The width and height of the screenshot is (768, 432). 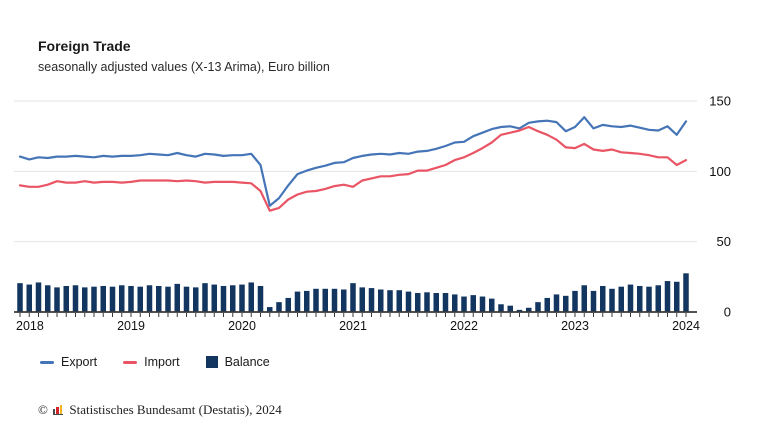 I want to click on svg-text: 2024, so click(x=686, y=326).